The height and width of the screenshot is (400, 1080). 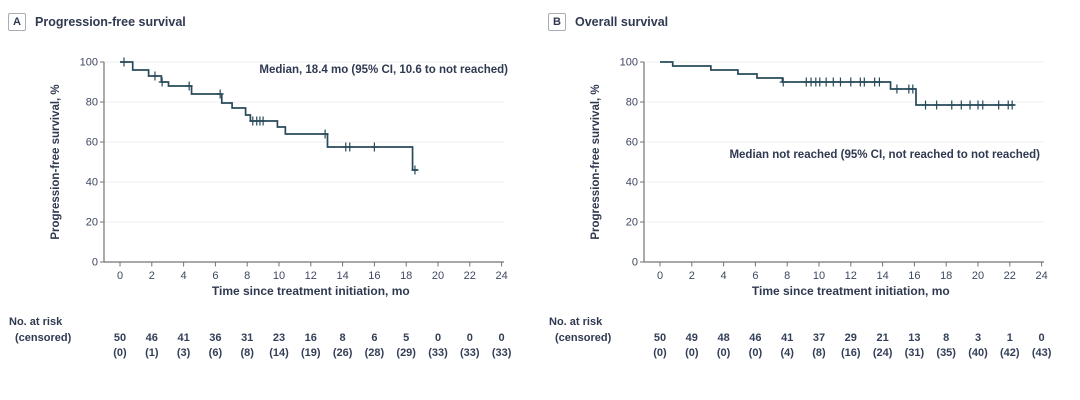 I want to click on panel-a-title-text: Progression-free survival, so click(x=110, y=22).